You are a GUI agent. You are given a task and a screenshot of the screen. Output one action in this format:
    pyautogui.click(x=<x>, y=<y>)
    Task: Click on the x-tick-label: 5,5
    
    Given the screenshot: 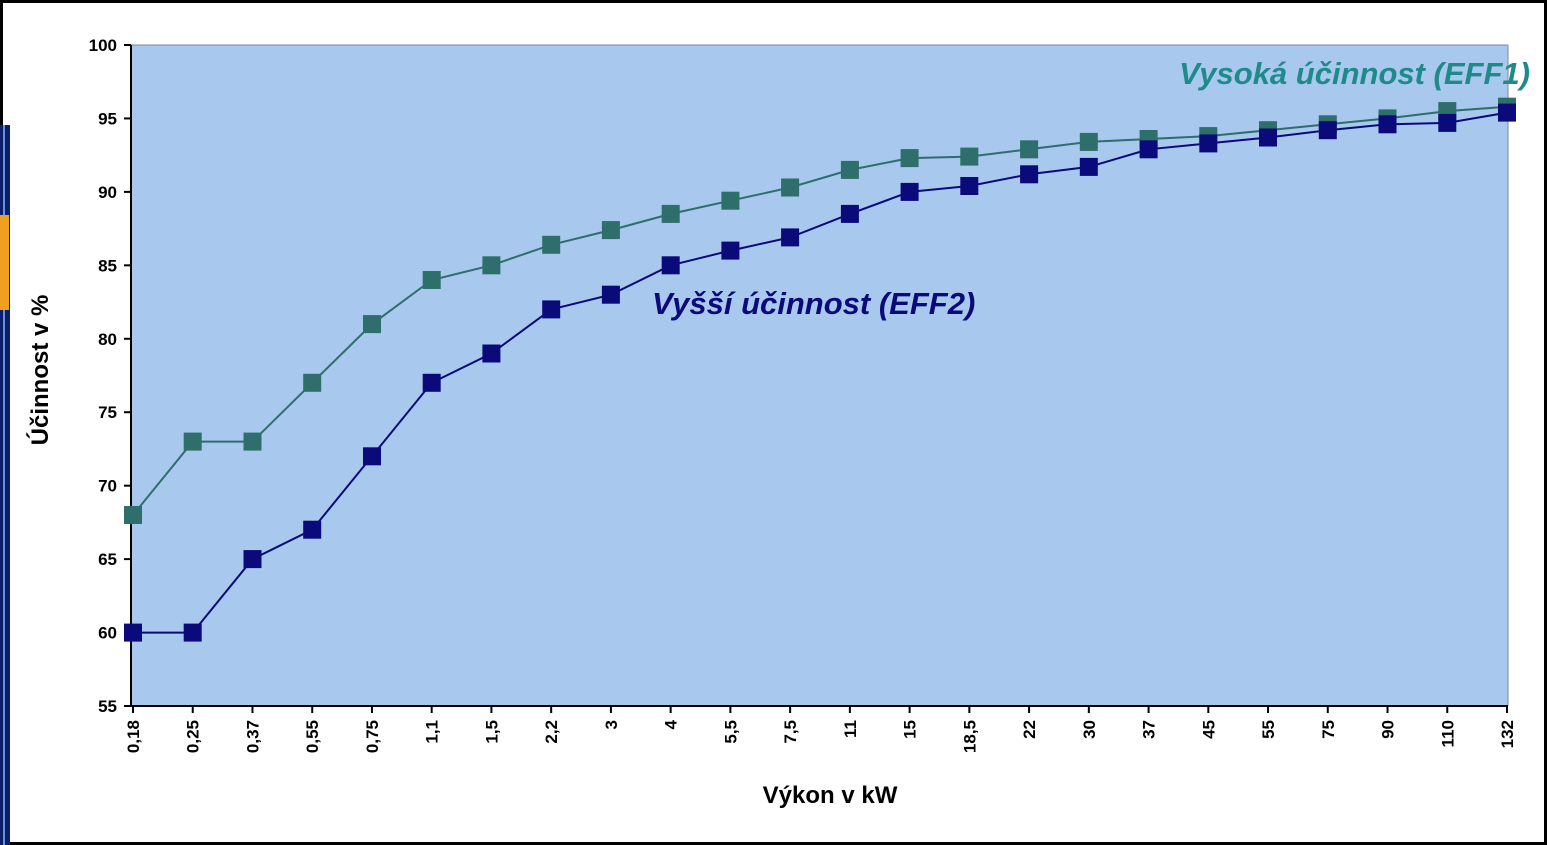 What is the action you would take?
    pyautogui.click(x=730, y=732)
    